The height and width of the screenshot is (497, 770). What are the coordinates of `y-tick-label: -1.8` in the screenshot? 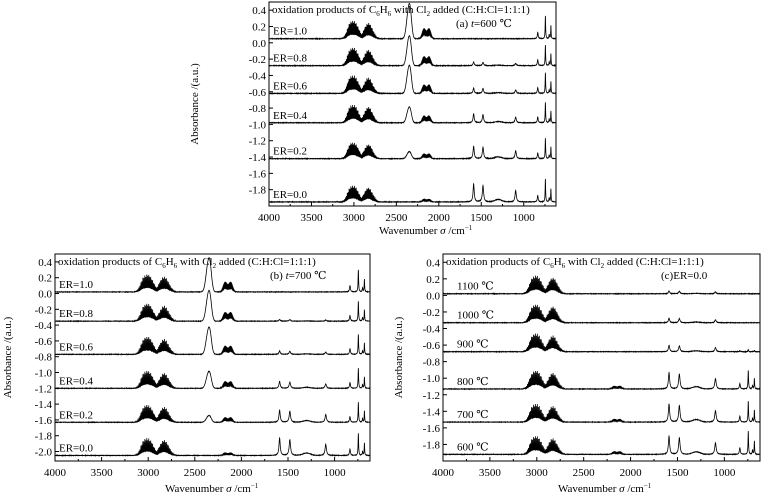 It's located at (432, 445).